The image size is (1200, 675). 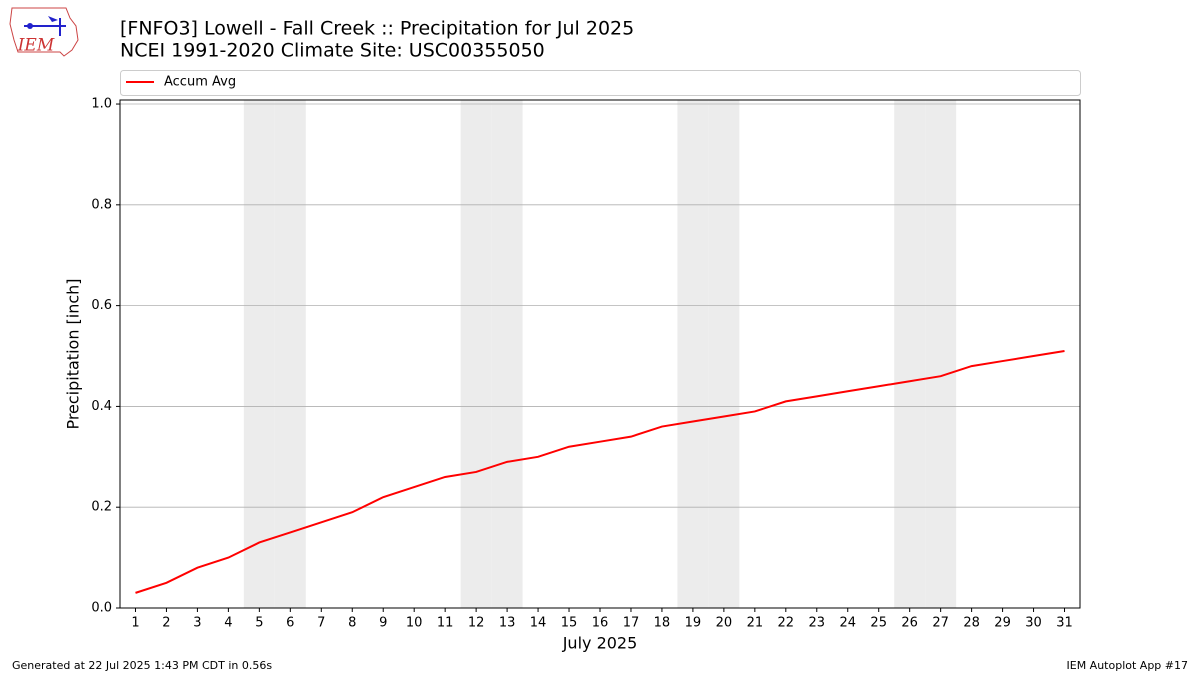 What do you see at coordinates (101, 406) in the screenshot?
I see `y-tick-label: 0.4` at bounding box center [101, 406].